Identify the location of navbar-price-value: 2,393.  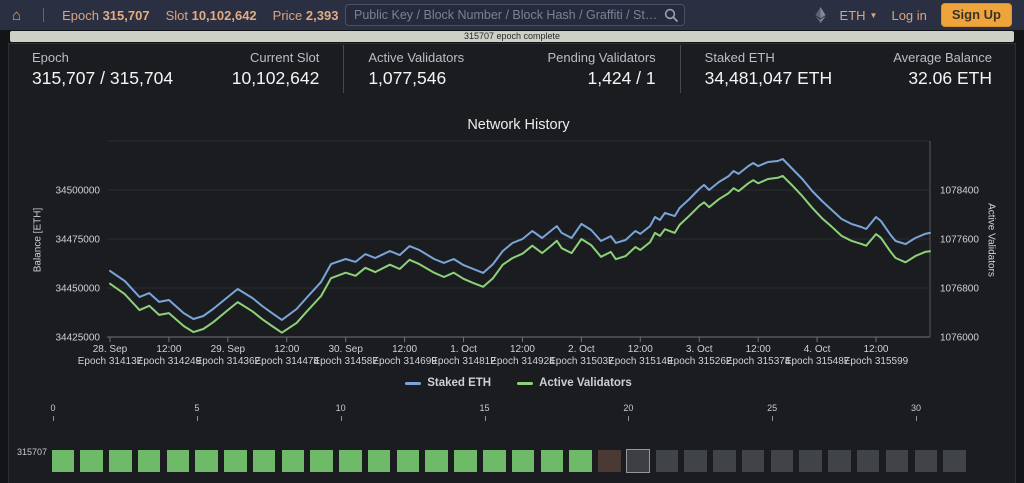
(322, 15).